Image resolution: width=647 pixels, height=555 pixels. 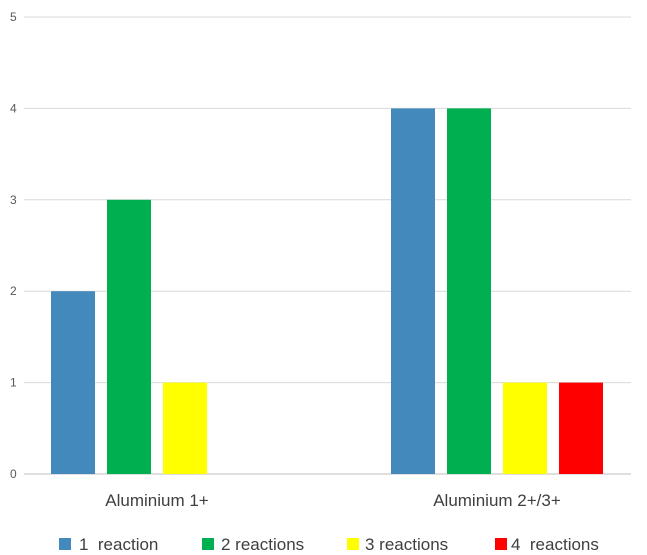 What do you see at coordinates (13, 383) in the screenshot?
I see `y-tick-label: 1` at bounding box center [13, 383].